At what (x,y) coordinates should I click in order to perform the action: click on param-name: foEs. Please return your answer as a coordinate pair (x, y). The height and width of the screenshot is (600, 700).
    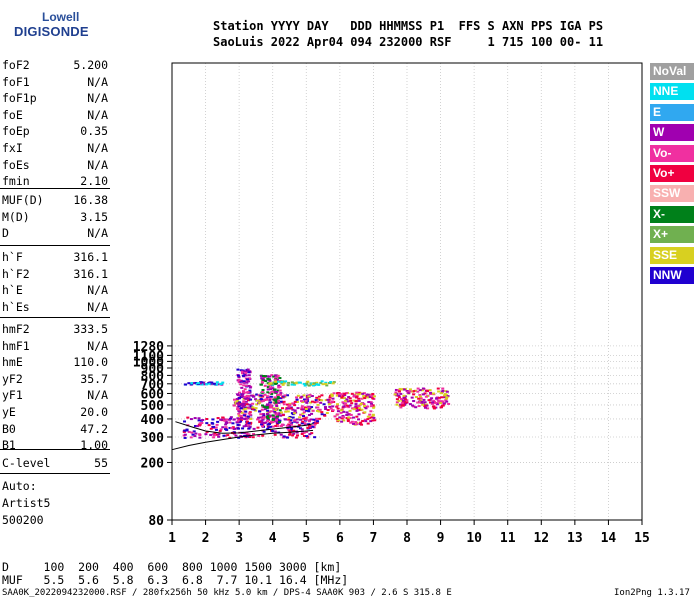
    Looking at the image, I should click on (16, 164).